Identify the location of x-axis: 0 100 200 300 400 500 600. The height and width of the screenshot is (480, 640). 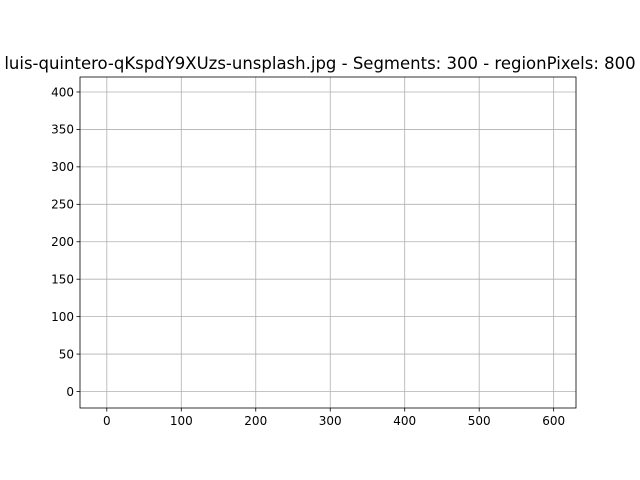
(334, 418).